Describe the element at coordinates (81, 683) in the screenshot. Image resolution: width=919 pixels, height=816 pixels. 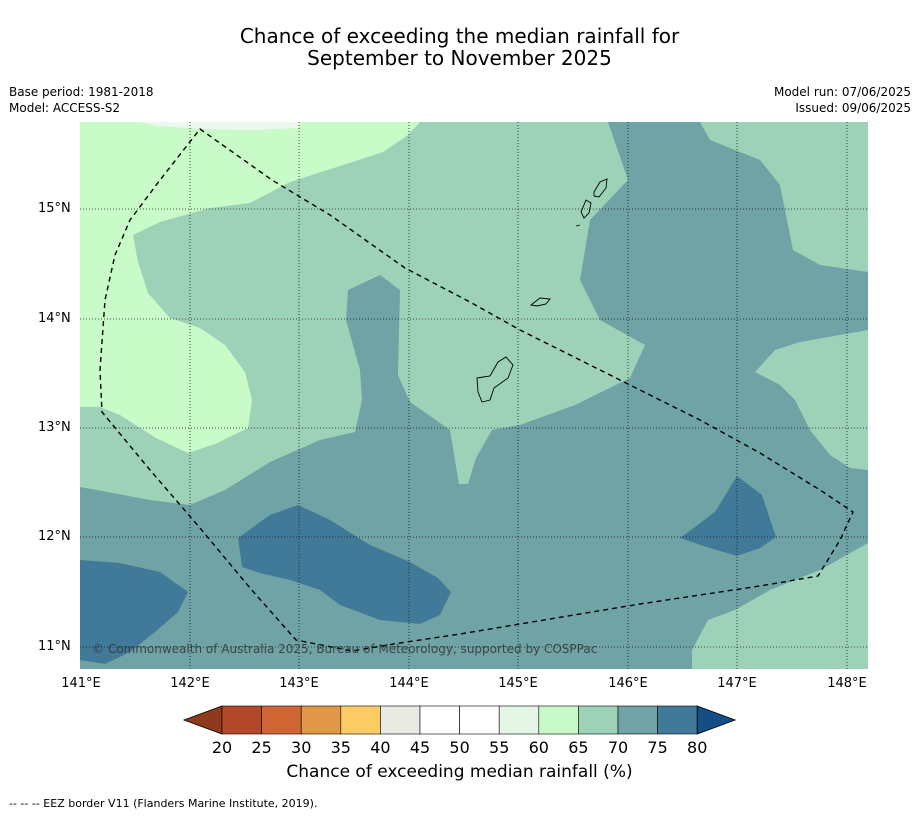
I see `lon-label-141: 141°E` at that location.